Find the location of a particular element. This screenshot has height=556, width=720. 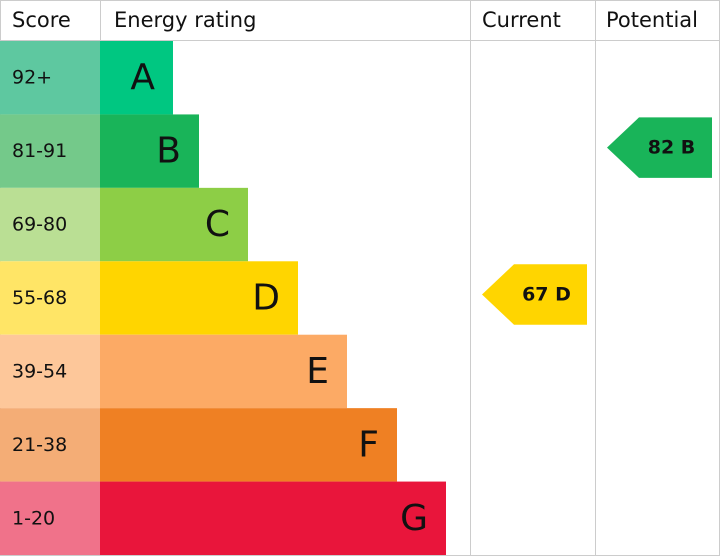

rating-letter: D is located at coordinates (266, 298).